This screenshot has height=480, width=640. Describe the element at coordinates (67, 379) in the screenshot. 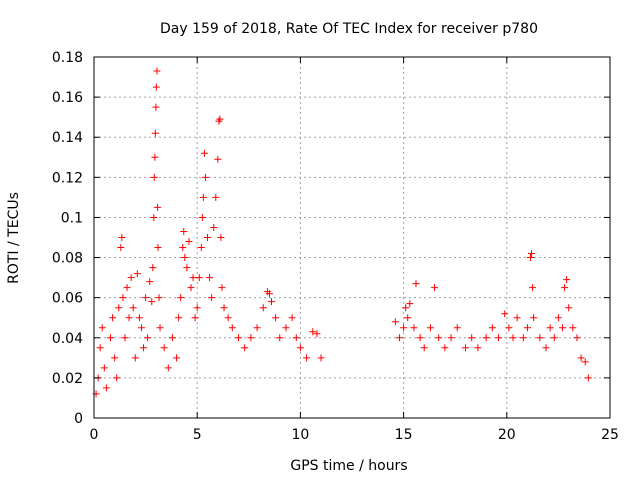

I see `y-tick-label: 0.02` at that location.